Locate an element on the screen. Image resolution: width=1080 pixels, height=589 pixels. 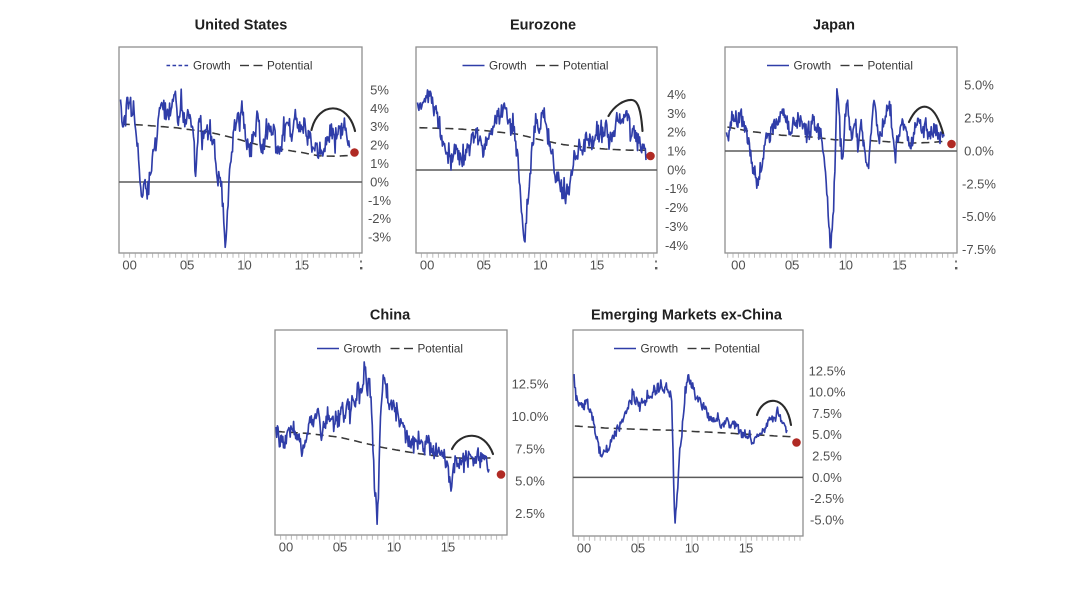
svg-text: United States is located at coordinates (241, 26).